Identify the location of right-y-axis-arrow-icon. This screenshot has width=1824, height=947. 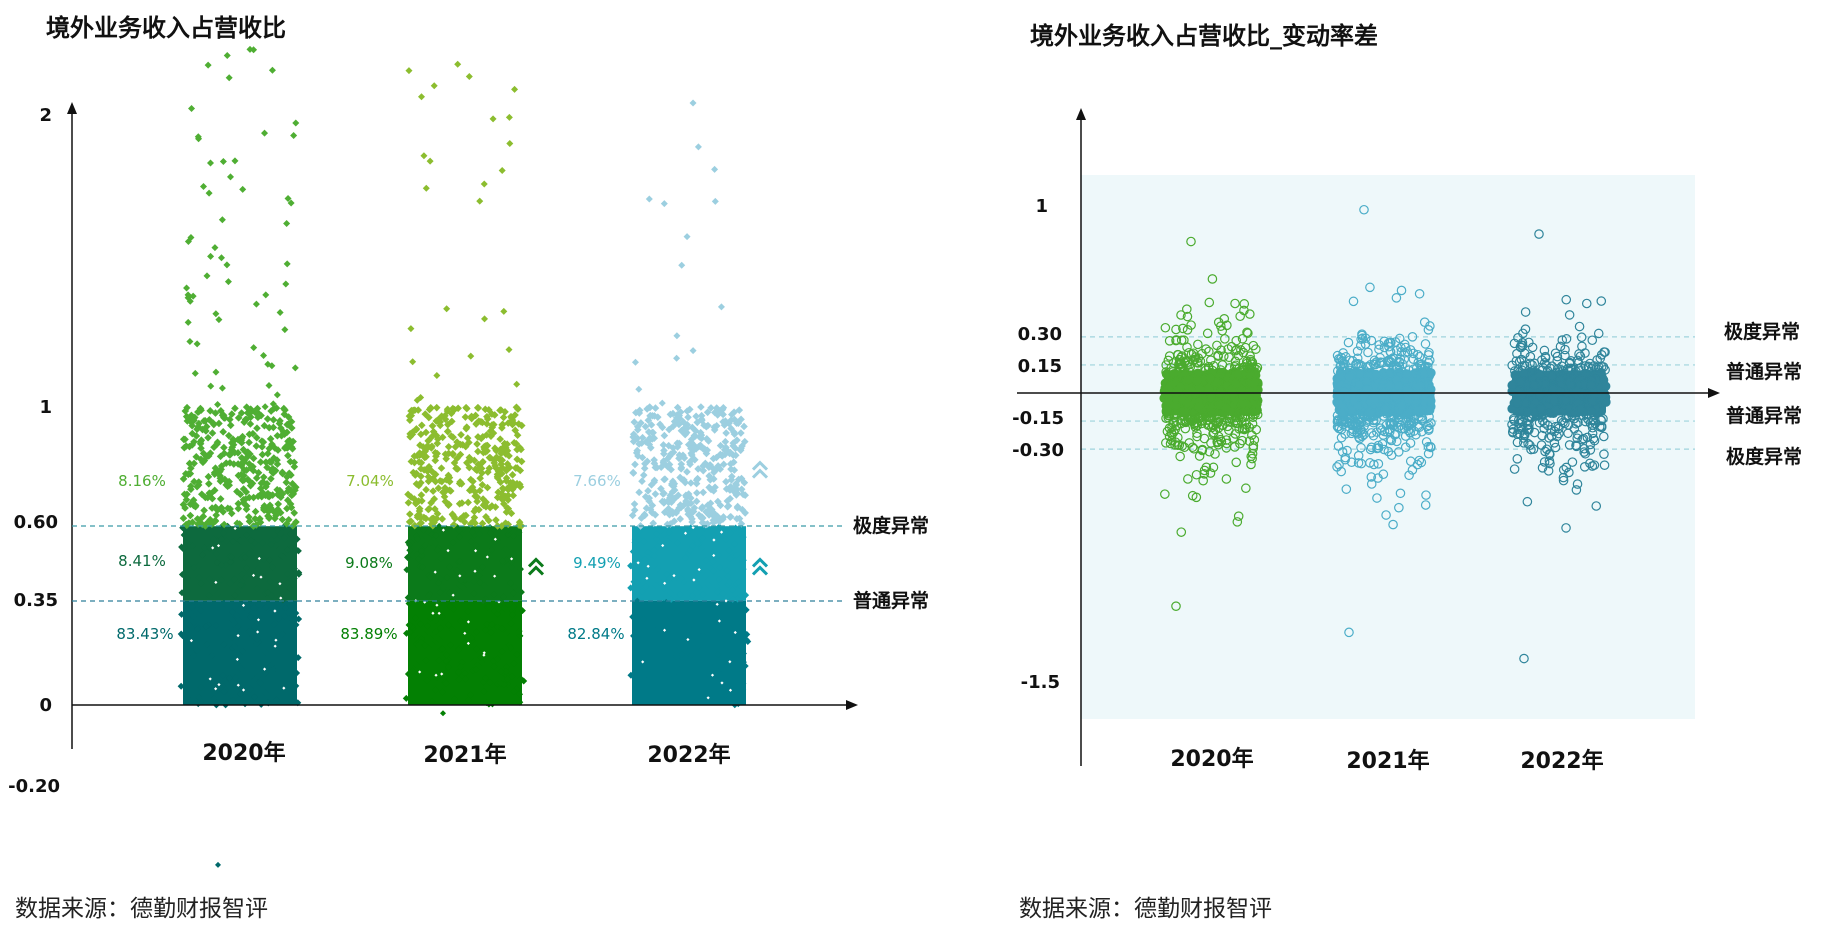
(1081, 114).